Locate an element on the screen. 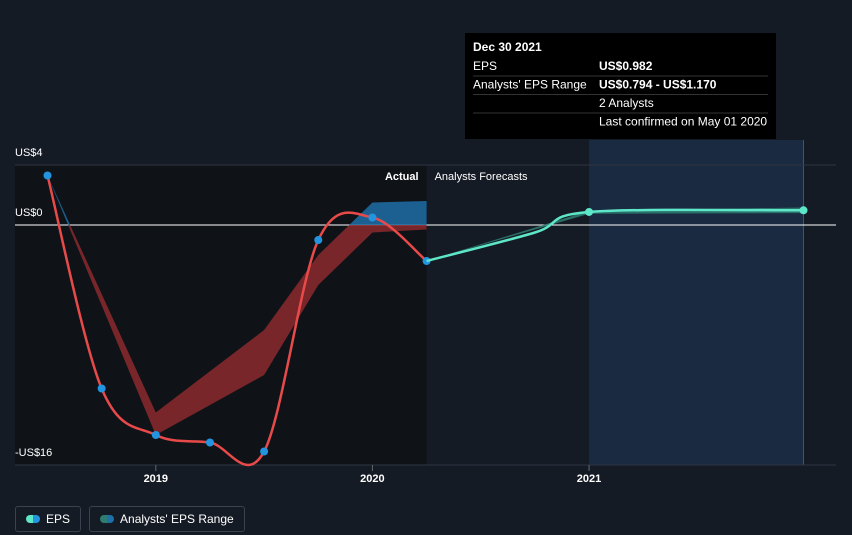  tooltip-value: US$0.794 - US$1.170 is located at coordinates (658, 85).